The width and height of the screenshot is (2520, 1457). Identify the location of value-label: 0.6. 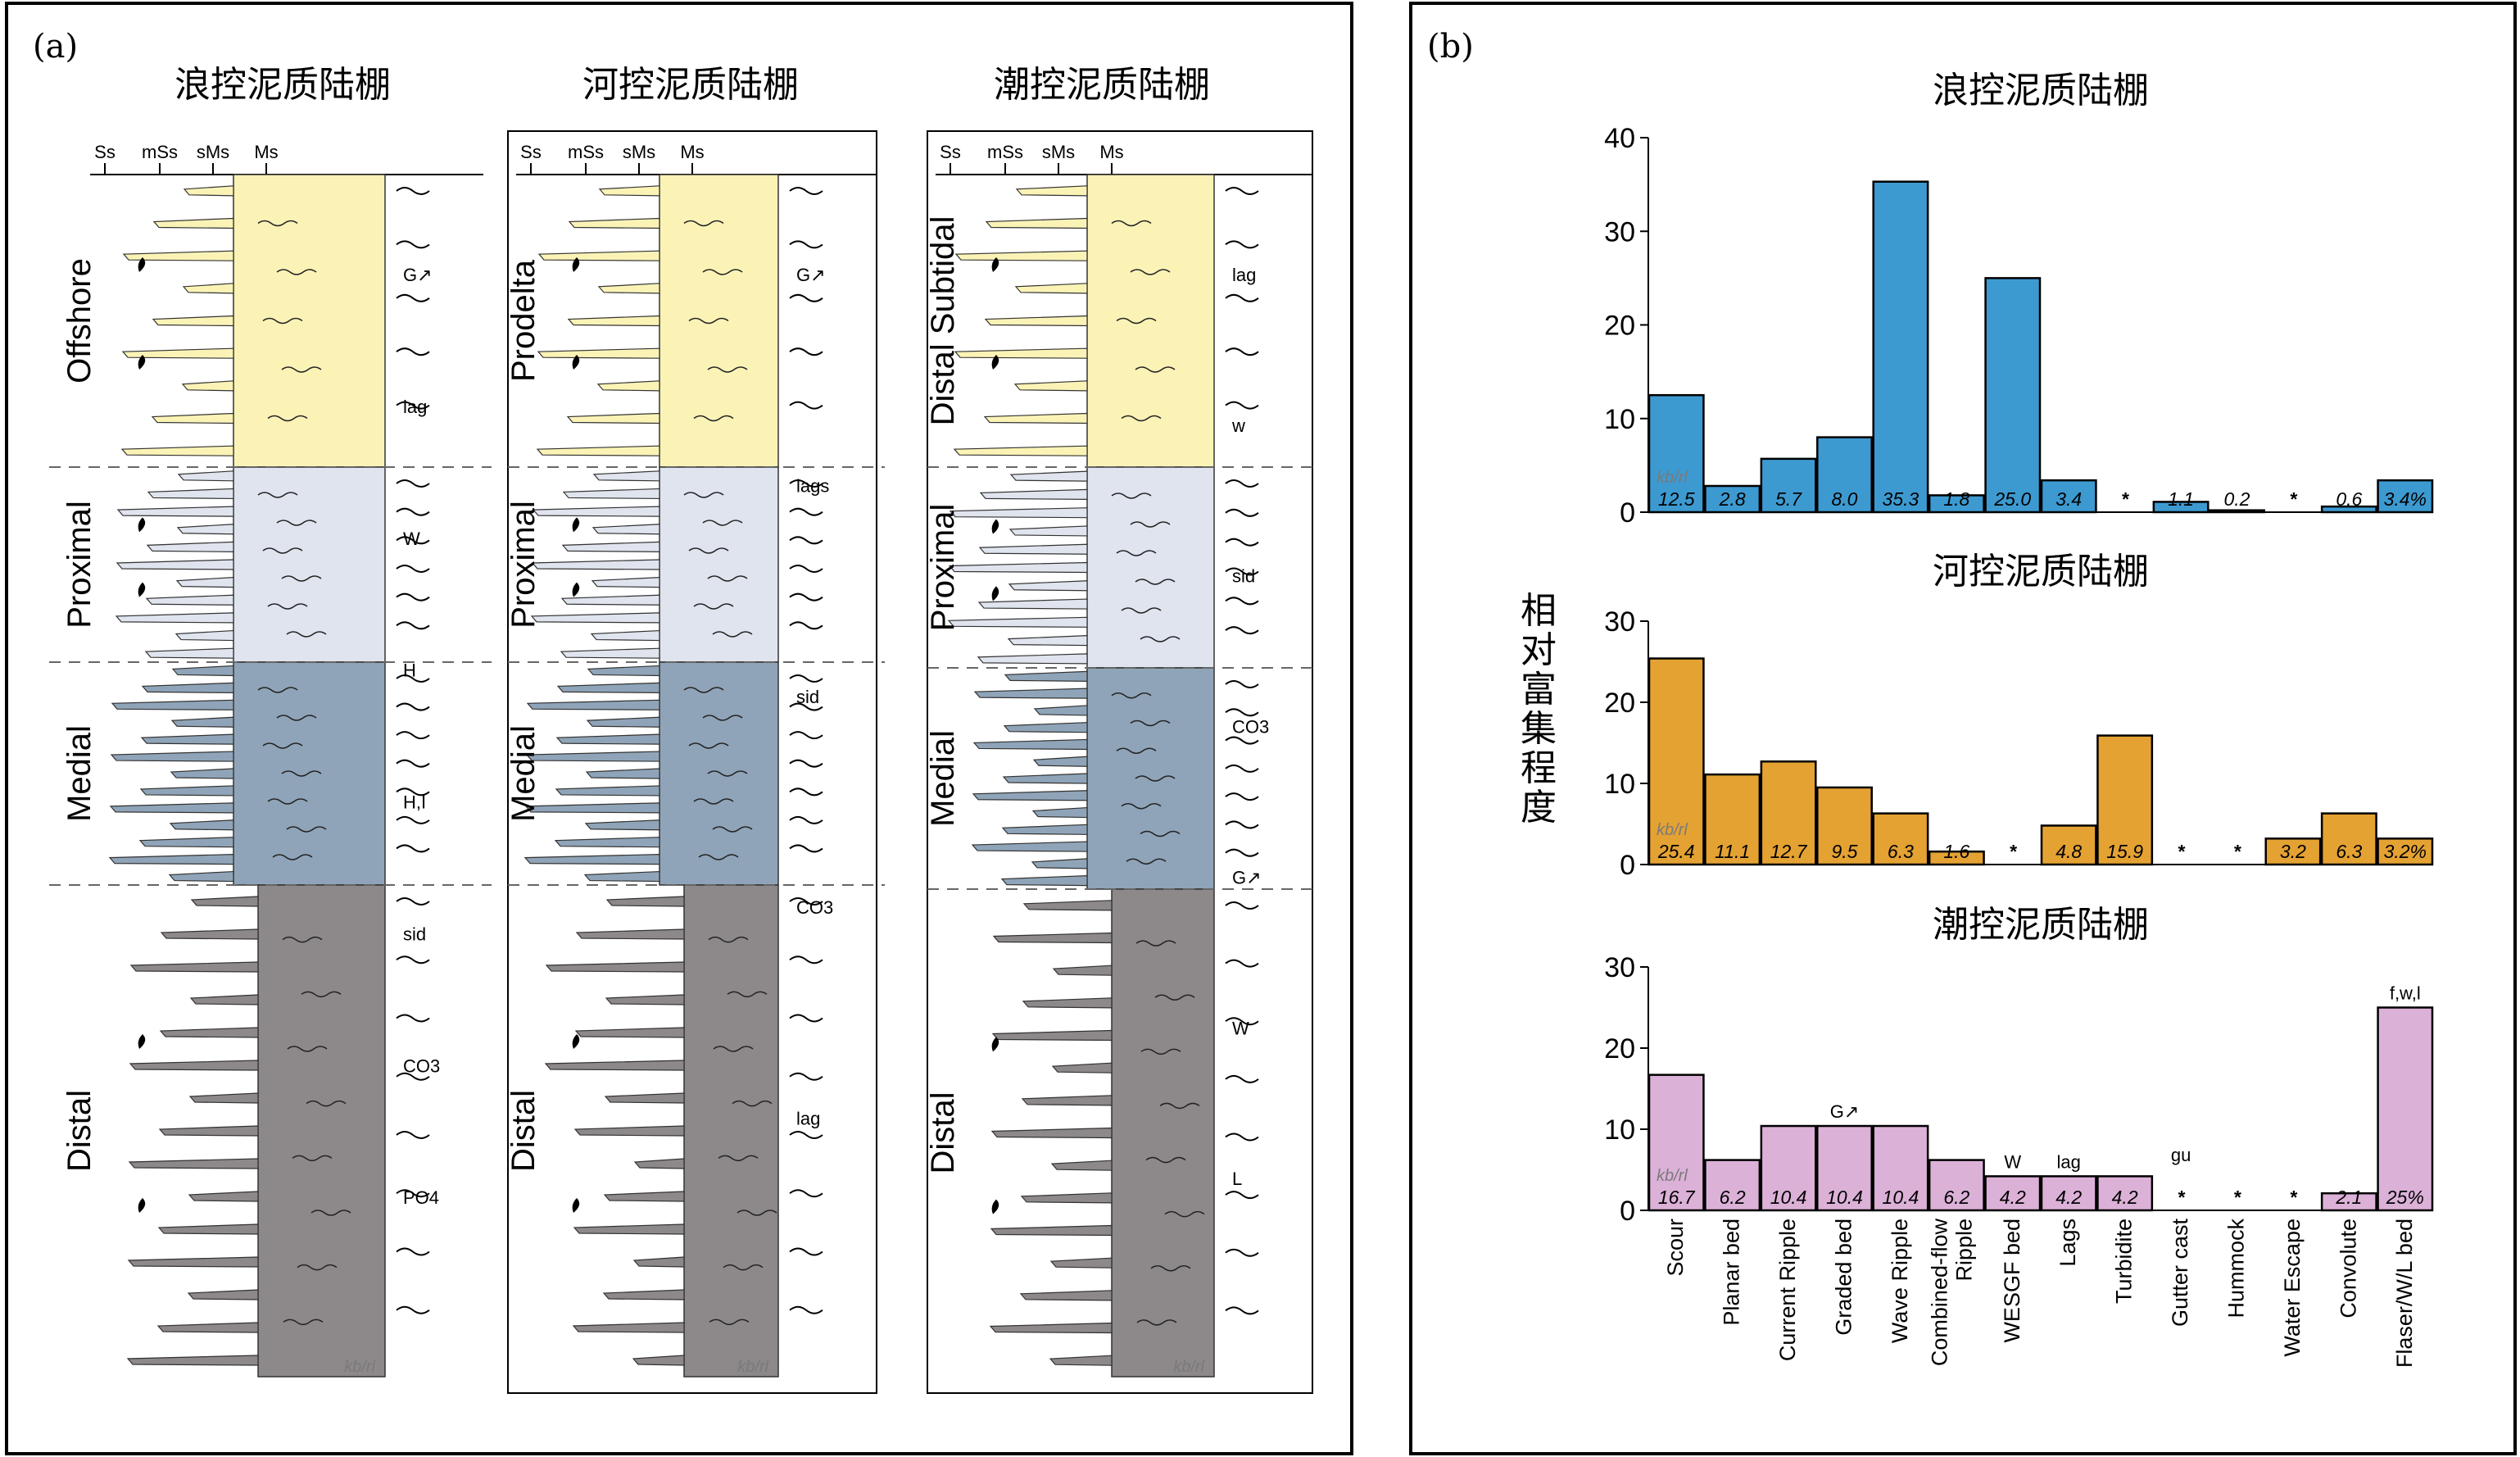
(2349, 499).